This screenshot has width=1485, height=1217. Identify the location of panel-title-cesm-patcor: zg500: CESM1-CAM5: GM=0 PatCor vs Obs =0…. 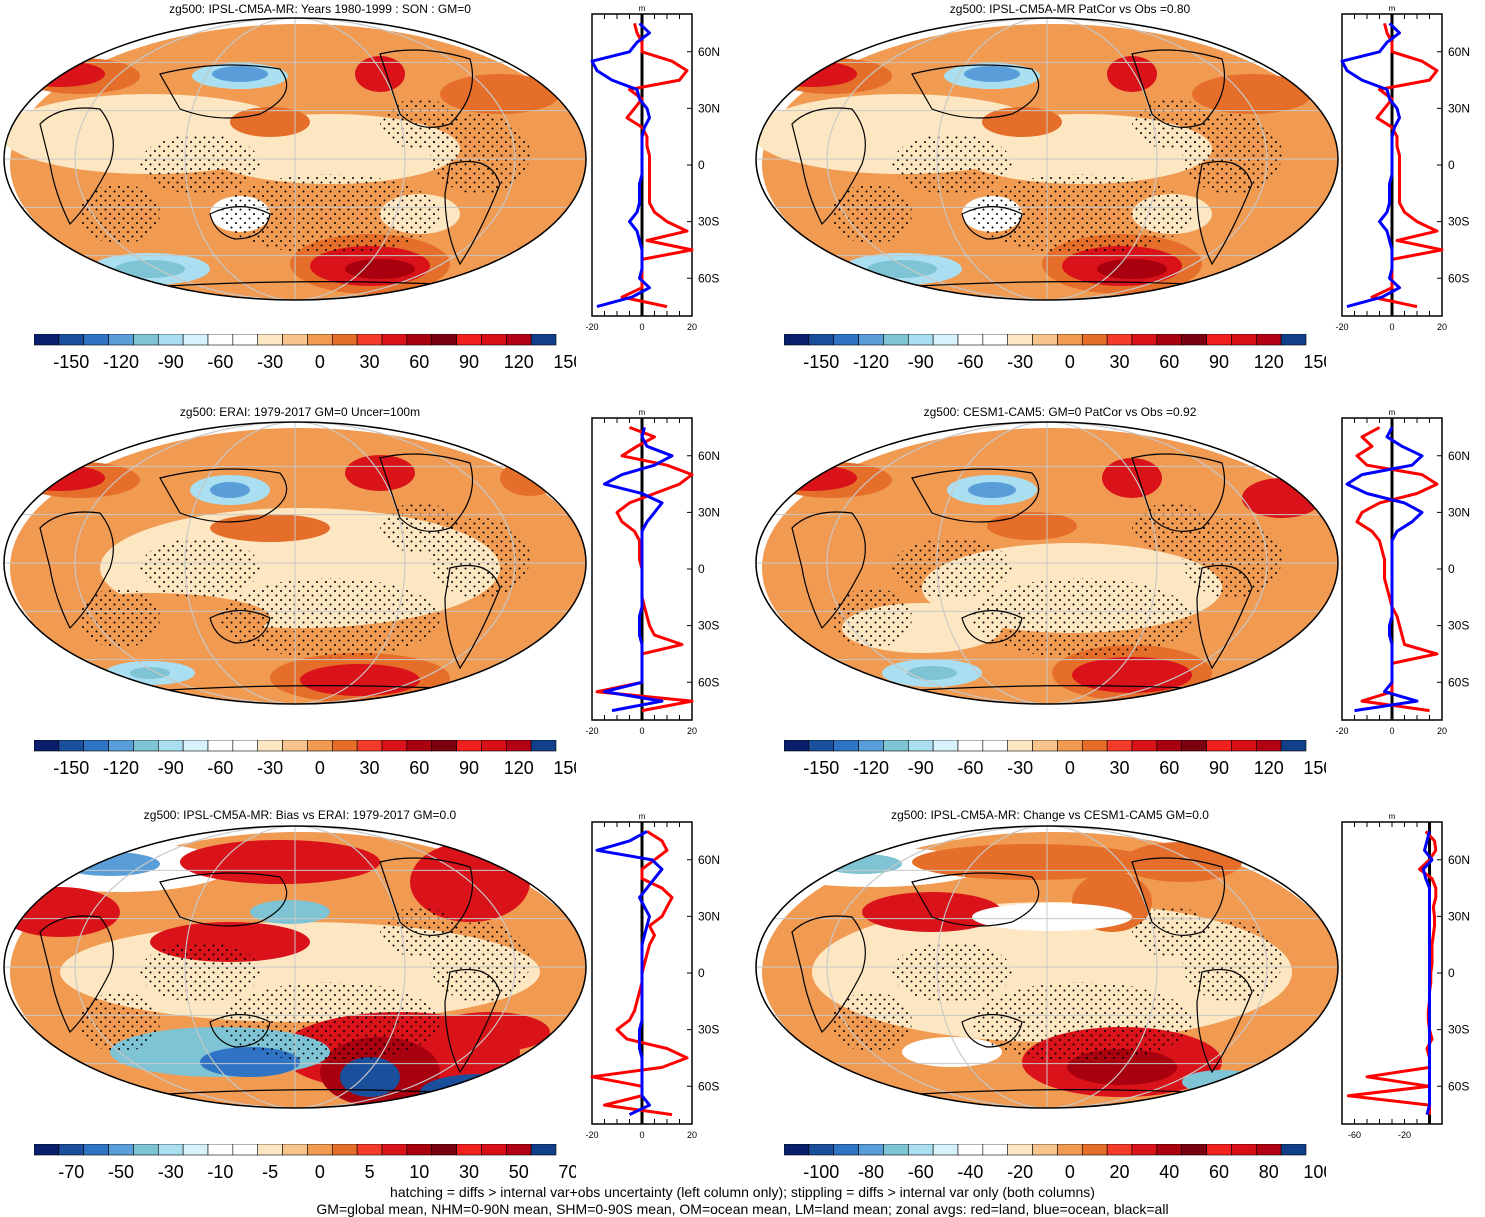
(1060, 412).